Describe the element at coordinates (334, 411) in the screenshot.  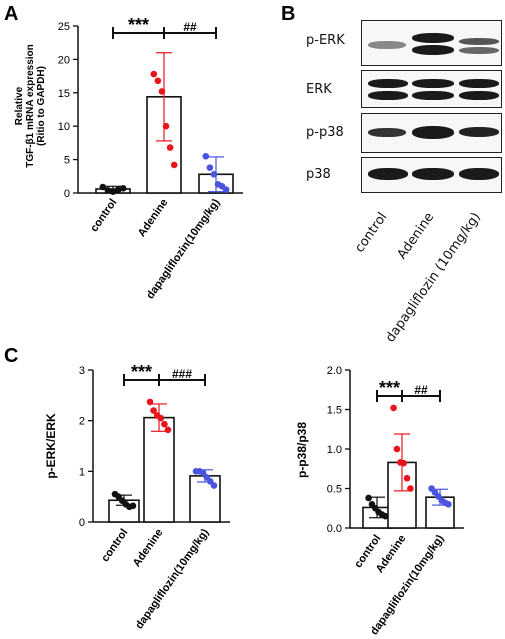
I see `y-tick-label: 1.5` at that location.